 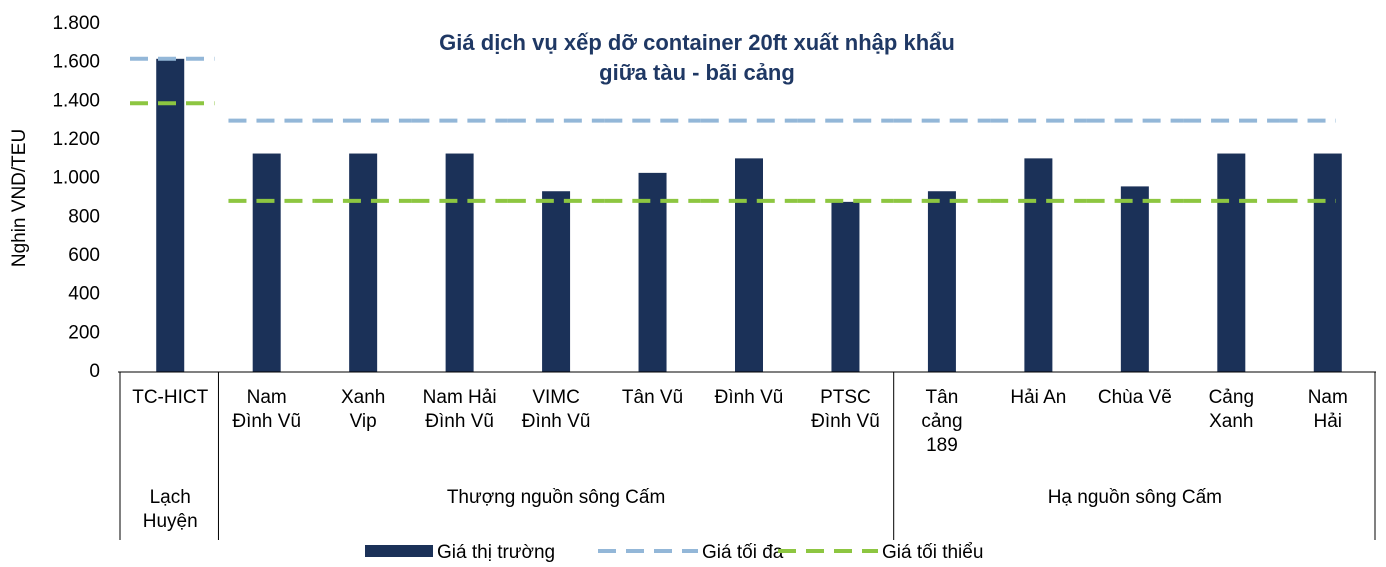 I want to click on x-tick-label: Tân cảng 189, so click(x=942, y=421).